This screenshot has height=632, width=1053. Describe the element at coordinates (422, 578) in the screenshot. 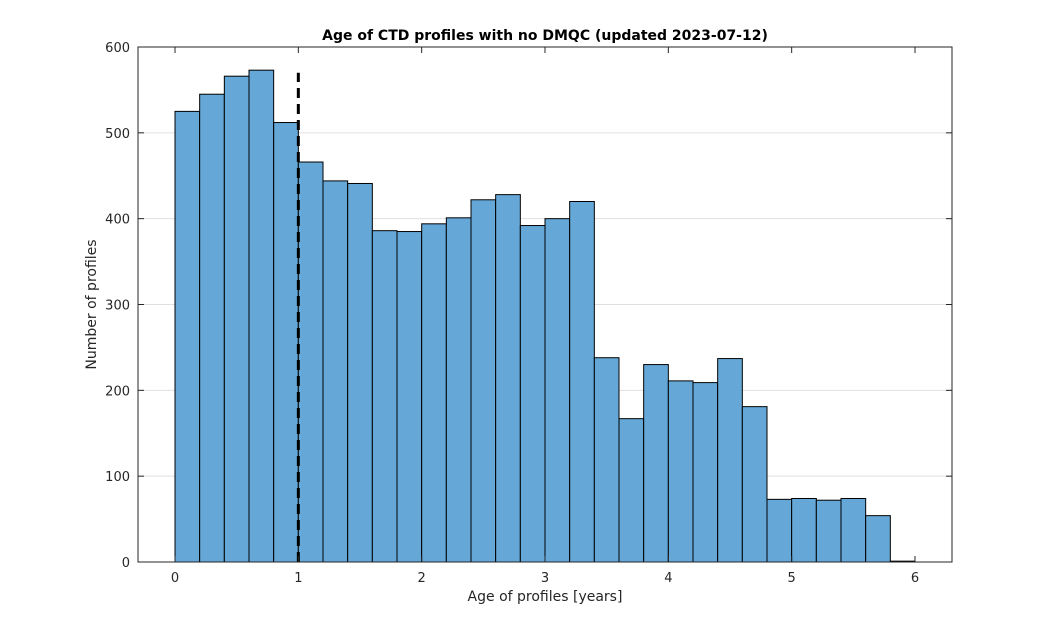

I see `x-tick-label: 2` at that location.